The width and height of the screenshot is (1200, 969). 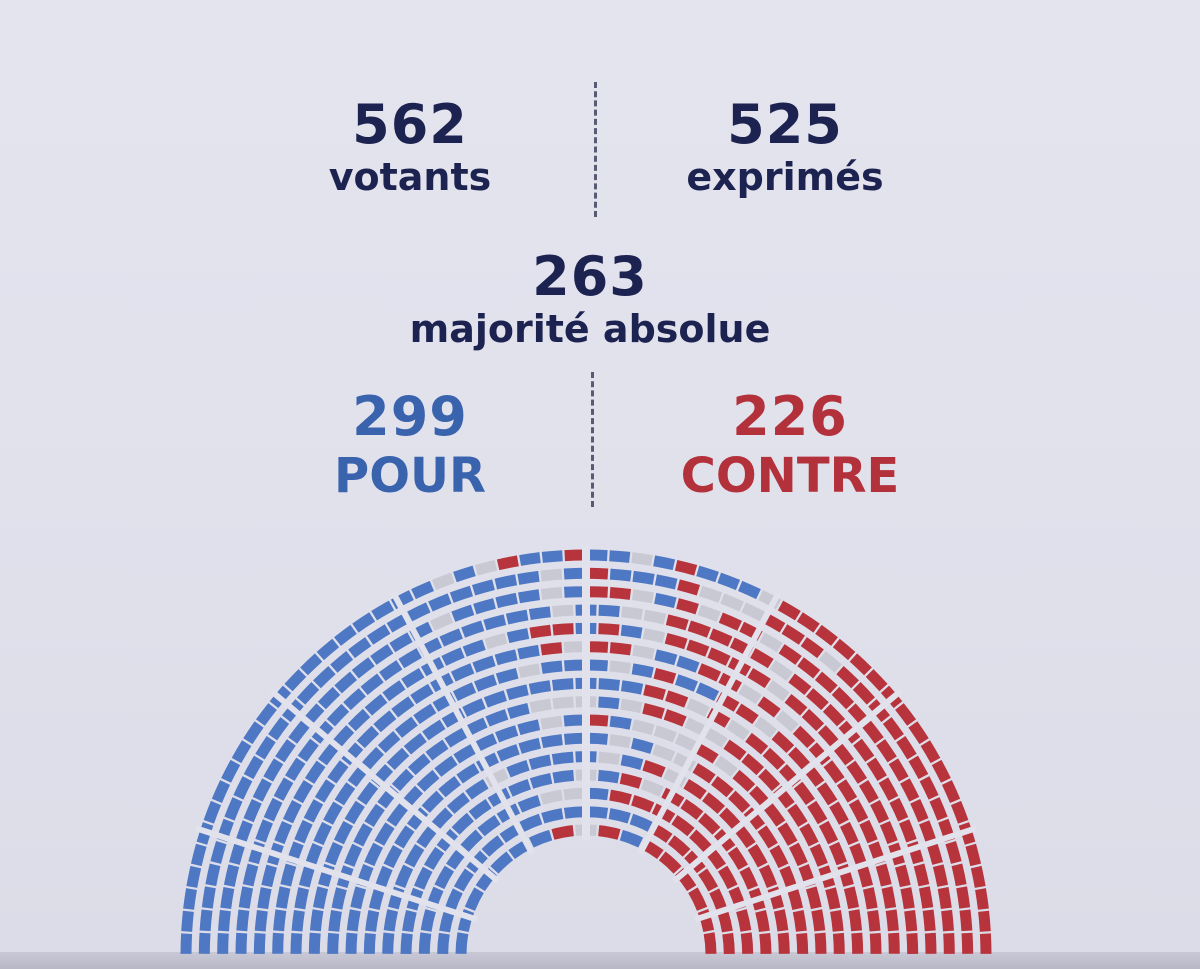 I want to click on pour-stat: 299 POUR, so click(x=410, y=443).